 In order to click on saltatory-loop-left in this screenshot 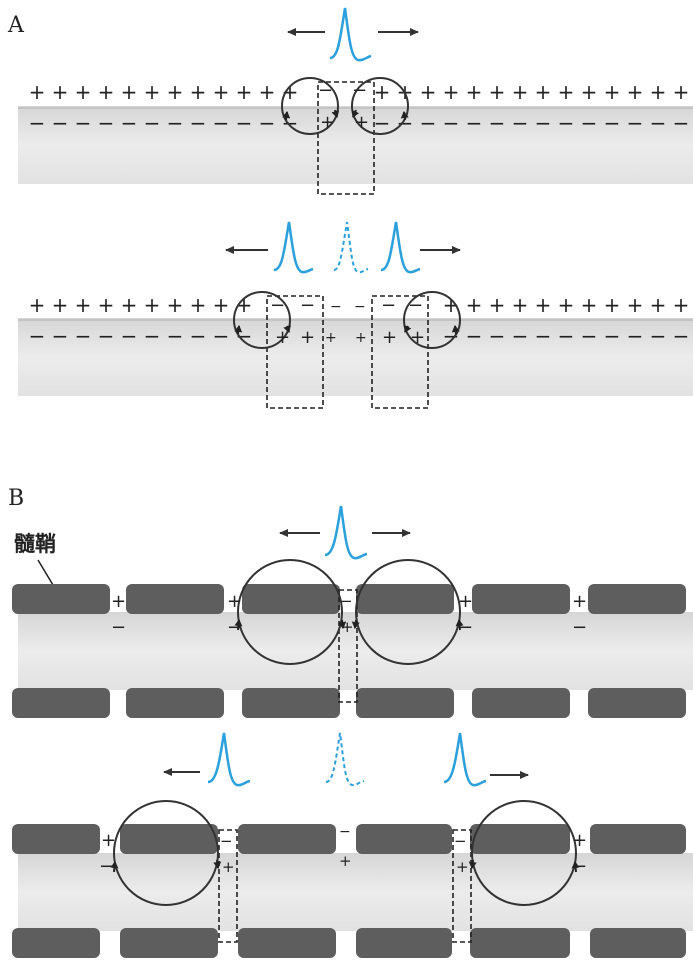, I will do `click(166, 853)`.